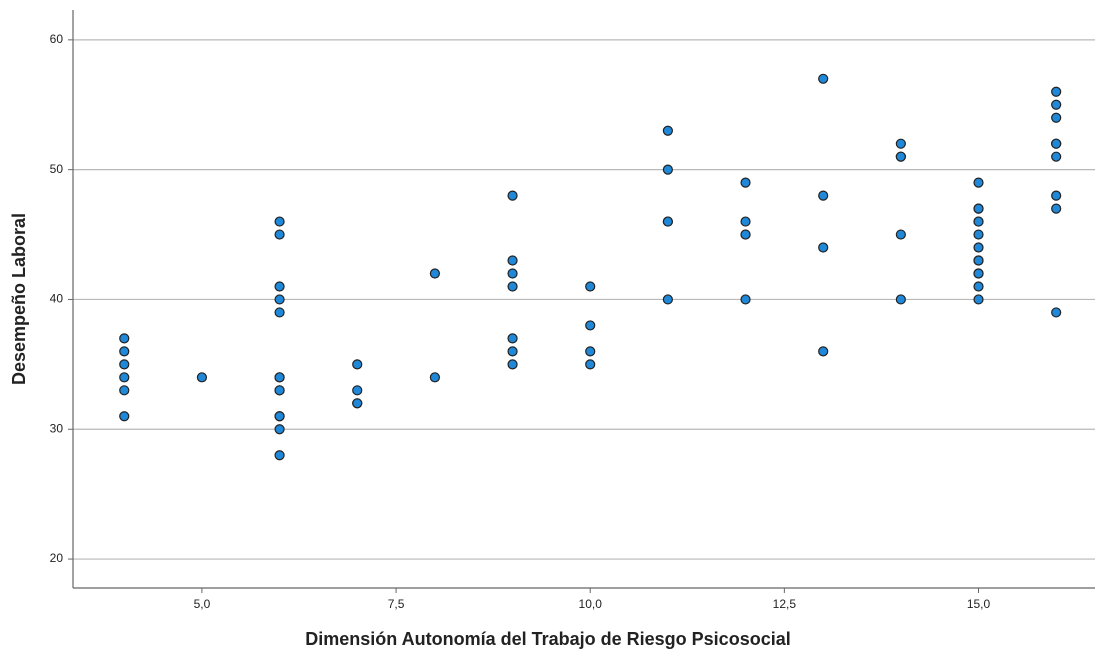  Describe the element at coordinates (979, 604) in the screenshot. I see `x-tick-label: 15,0` at that location.